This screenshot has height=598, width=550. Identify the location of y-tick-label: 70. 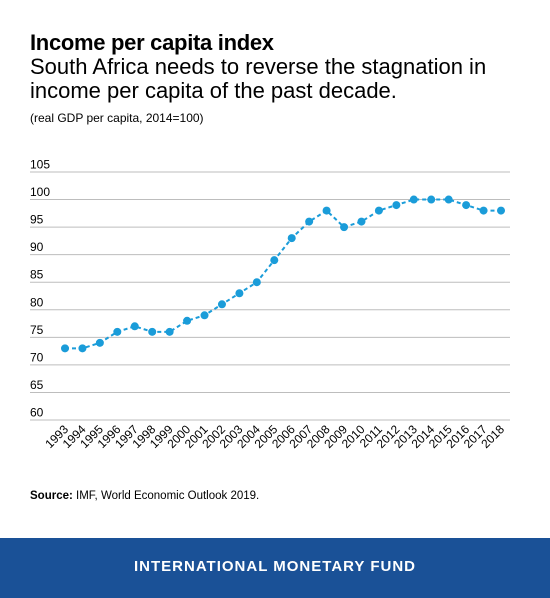
(37, 357).